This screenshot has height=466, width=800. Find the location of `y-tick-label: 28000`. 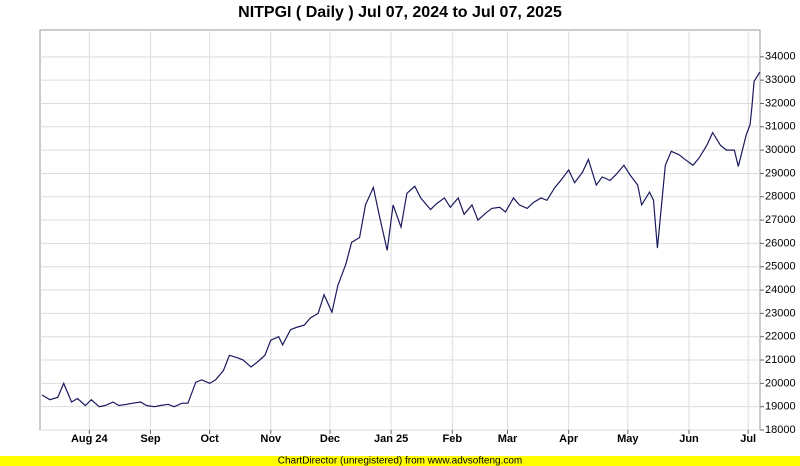

y-tick-label: 28000 is located at coordinates (780, 197).